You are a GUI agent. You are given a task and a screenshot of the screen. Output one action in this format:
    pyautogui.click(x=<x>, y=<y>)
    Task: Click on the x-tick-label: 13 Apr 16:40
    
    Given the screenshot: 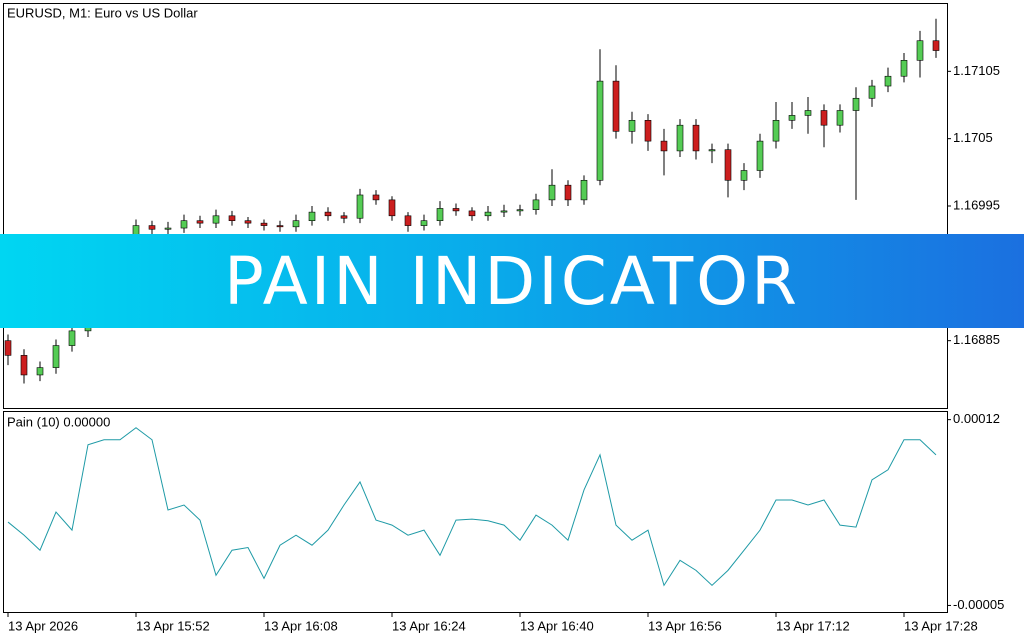 What is the action you would take?
    pyautogui.click(x=557, y=625)
    